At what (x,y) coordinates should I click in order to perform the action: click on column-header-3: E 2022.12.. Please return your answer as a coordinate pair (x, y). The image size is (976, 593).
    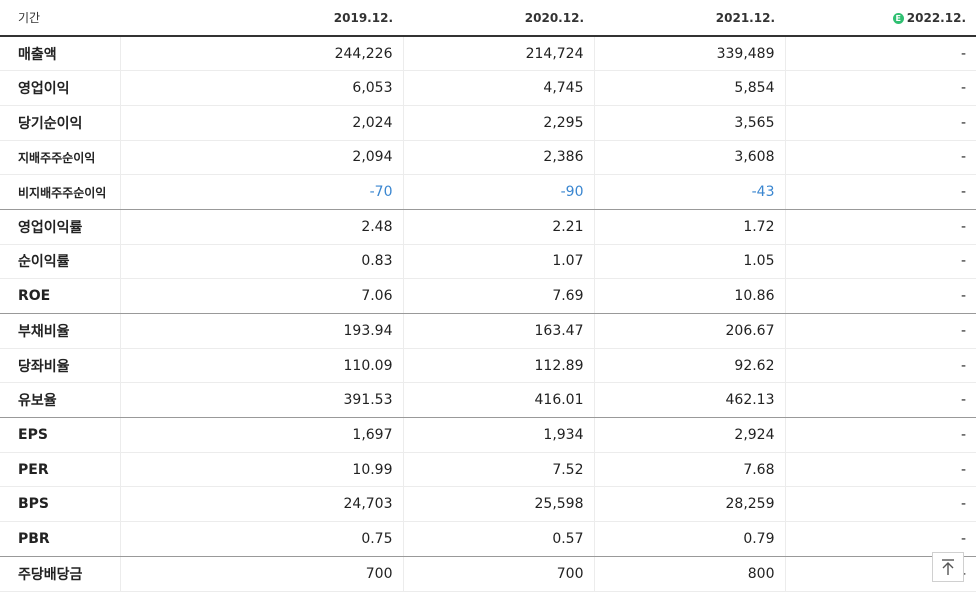
    Looking at the image, I should click on (880, 18).